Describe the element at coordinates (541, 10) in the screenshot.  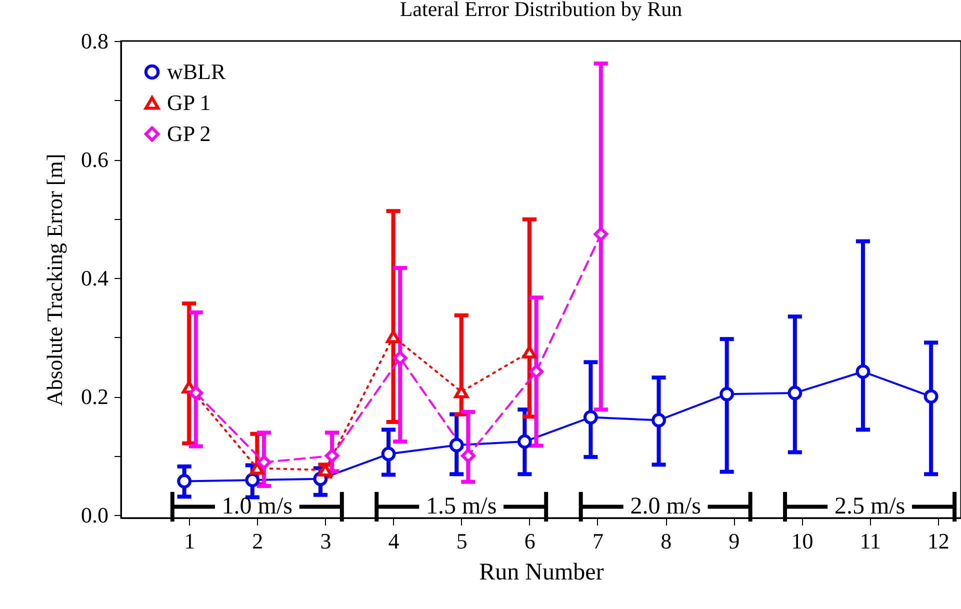
I see `chart-title: Lateral Error Distribution by Run` at that location.